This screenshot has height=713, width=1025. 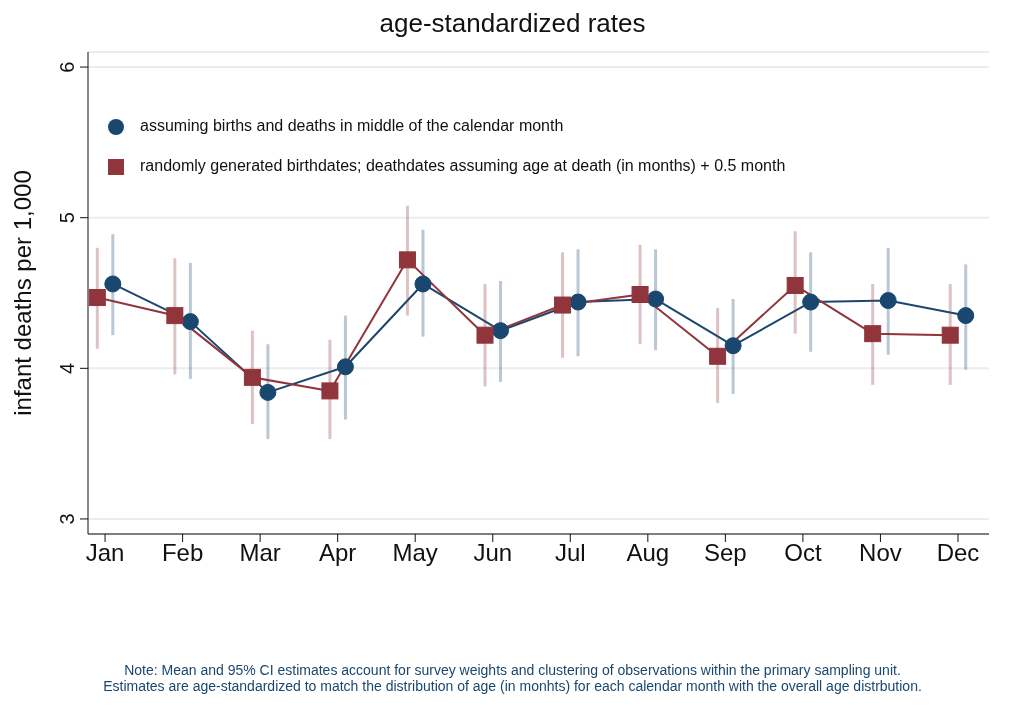 I want to click on y-tick-label: 6, so click(x=67, y=67).